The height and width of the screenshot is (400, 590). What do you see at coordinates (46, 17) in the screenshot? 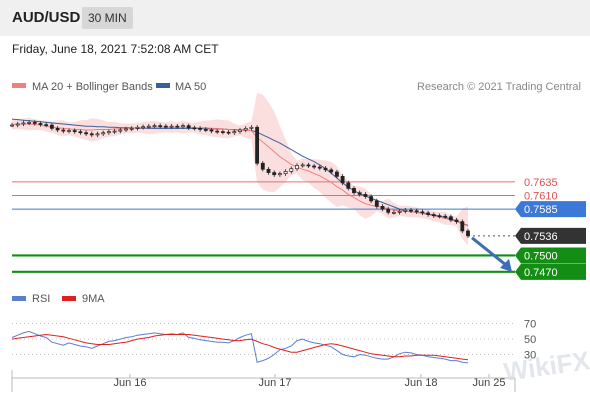
I see `symbol-title: AUD/USD` at bounding box center [46, 17].